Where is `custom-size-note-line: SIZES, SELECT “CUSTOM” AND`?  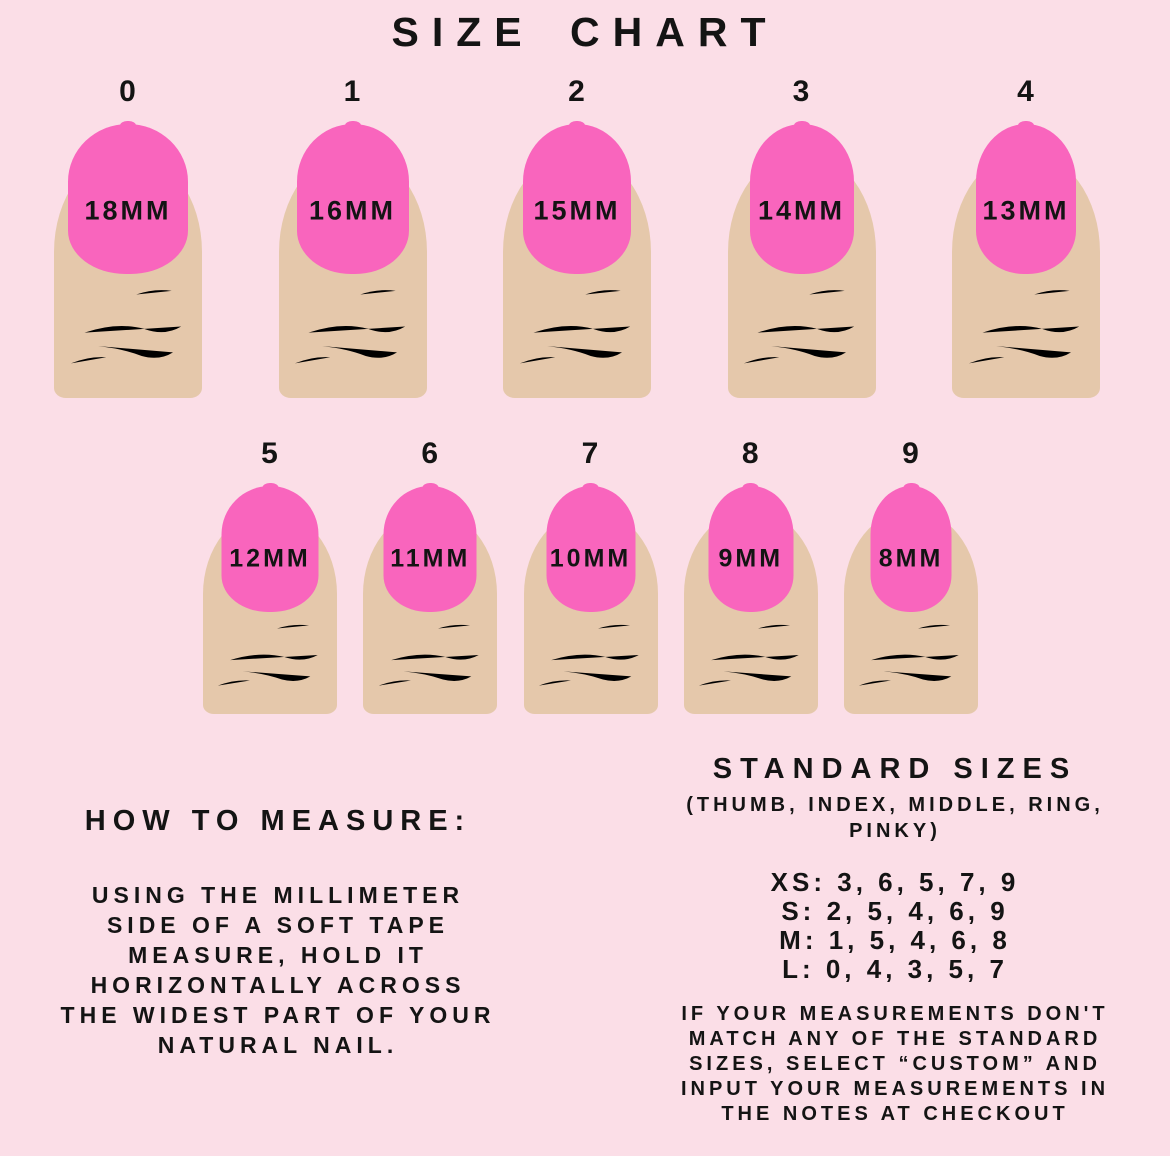
custom-size-note-line: SIZES, SELECT “CUSTOM” AND is located at coordinates (895, 1064).